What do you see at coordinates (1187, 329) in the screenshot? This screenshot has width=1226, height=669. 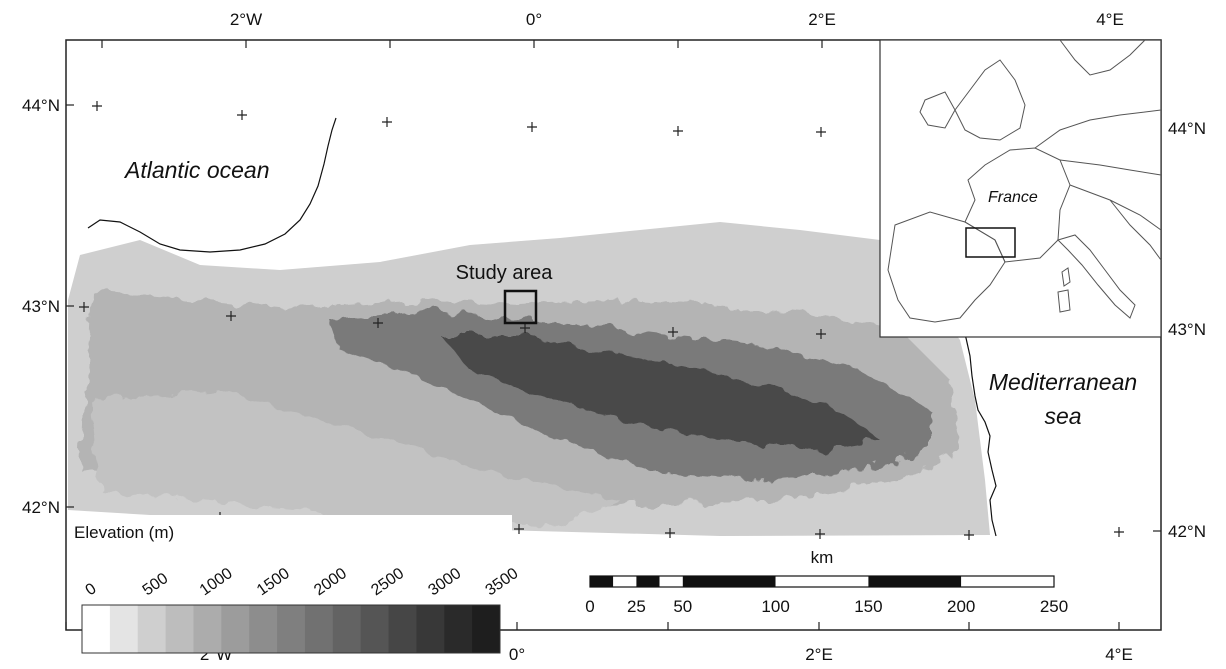 I see `right-lat-label: 43°N` at bounding box center [1187, 329].